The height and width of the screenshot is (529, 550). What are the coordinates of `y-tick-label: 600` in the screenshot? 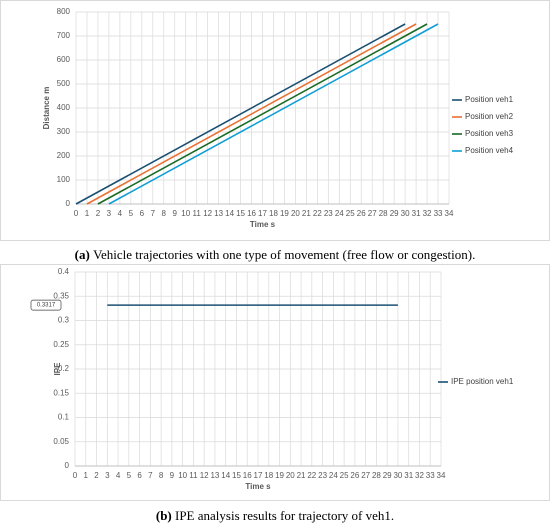 It's located at (64, 59).